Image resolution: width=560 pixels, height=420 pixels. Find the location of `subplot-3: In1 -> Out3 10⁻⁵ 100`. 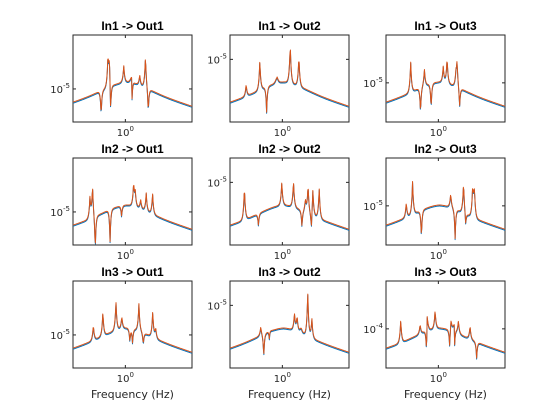

subplot-3: In1 -> Out3 10⁻⁵ 100 is located at coordinates (434, 79).